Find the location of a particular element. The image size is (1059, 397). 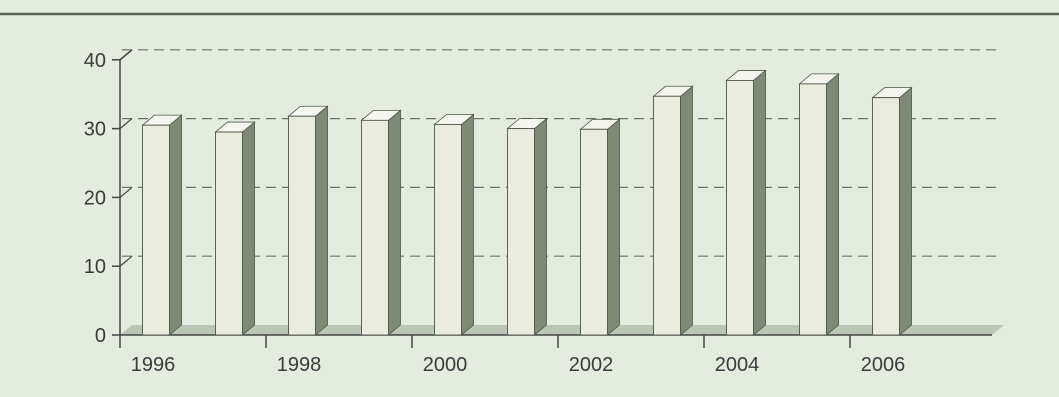

y-axis-ticks: 0 10 20 30 40 is located at coordinates (102, 198).